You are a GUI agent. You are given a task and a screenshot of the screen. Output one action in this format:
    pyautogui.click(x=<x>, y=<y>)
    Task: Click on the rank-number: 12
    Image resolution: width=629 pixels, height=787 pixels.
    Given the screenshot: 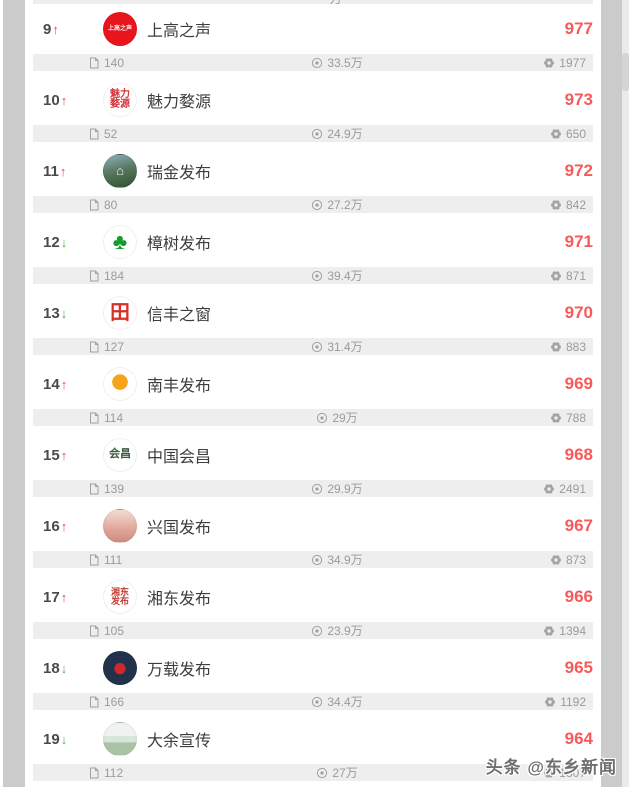 What is the action you would take?
    pyautogui.click(x=51, y=242)
    